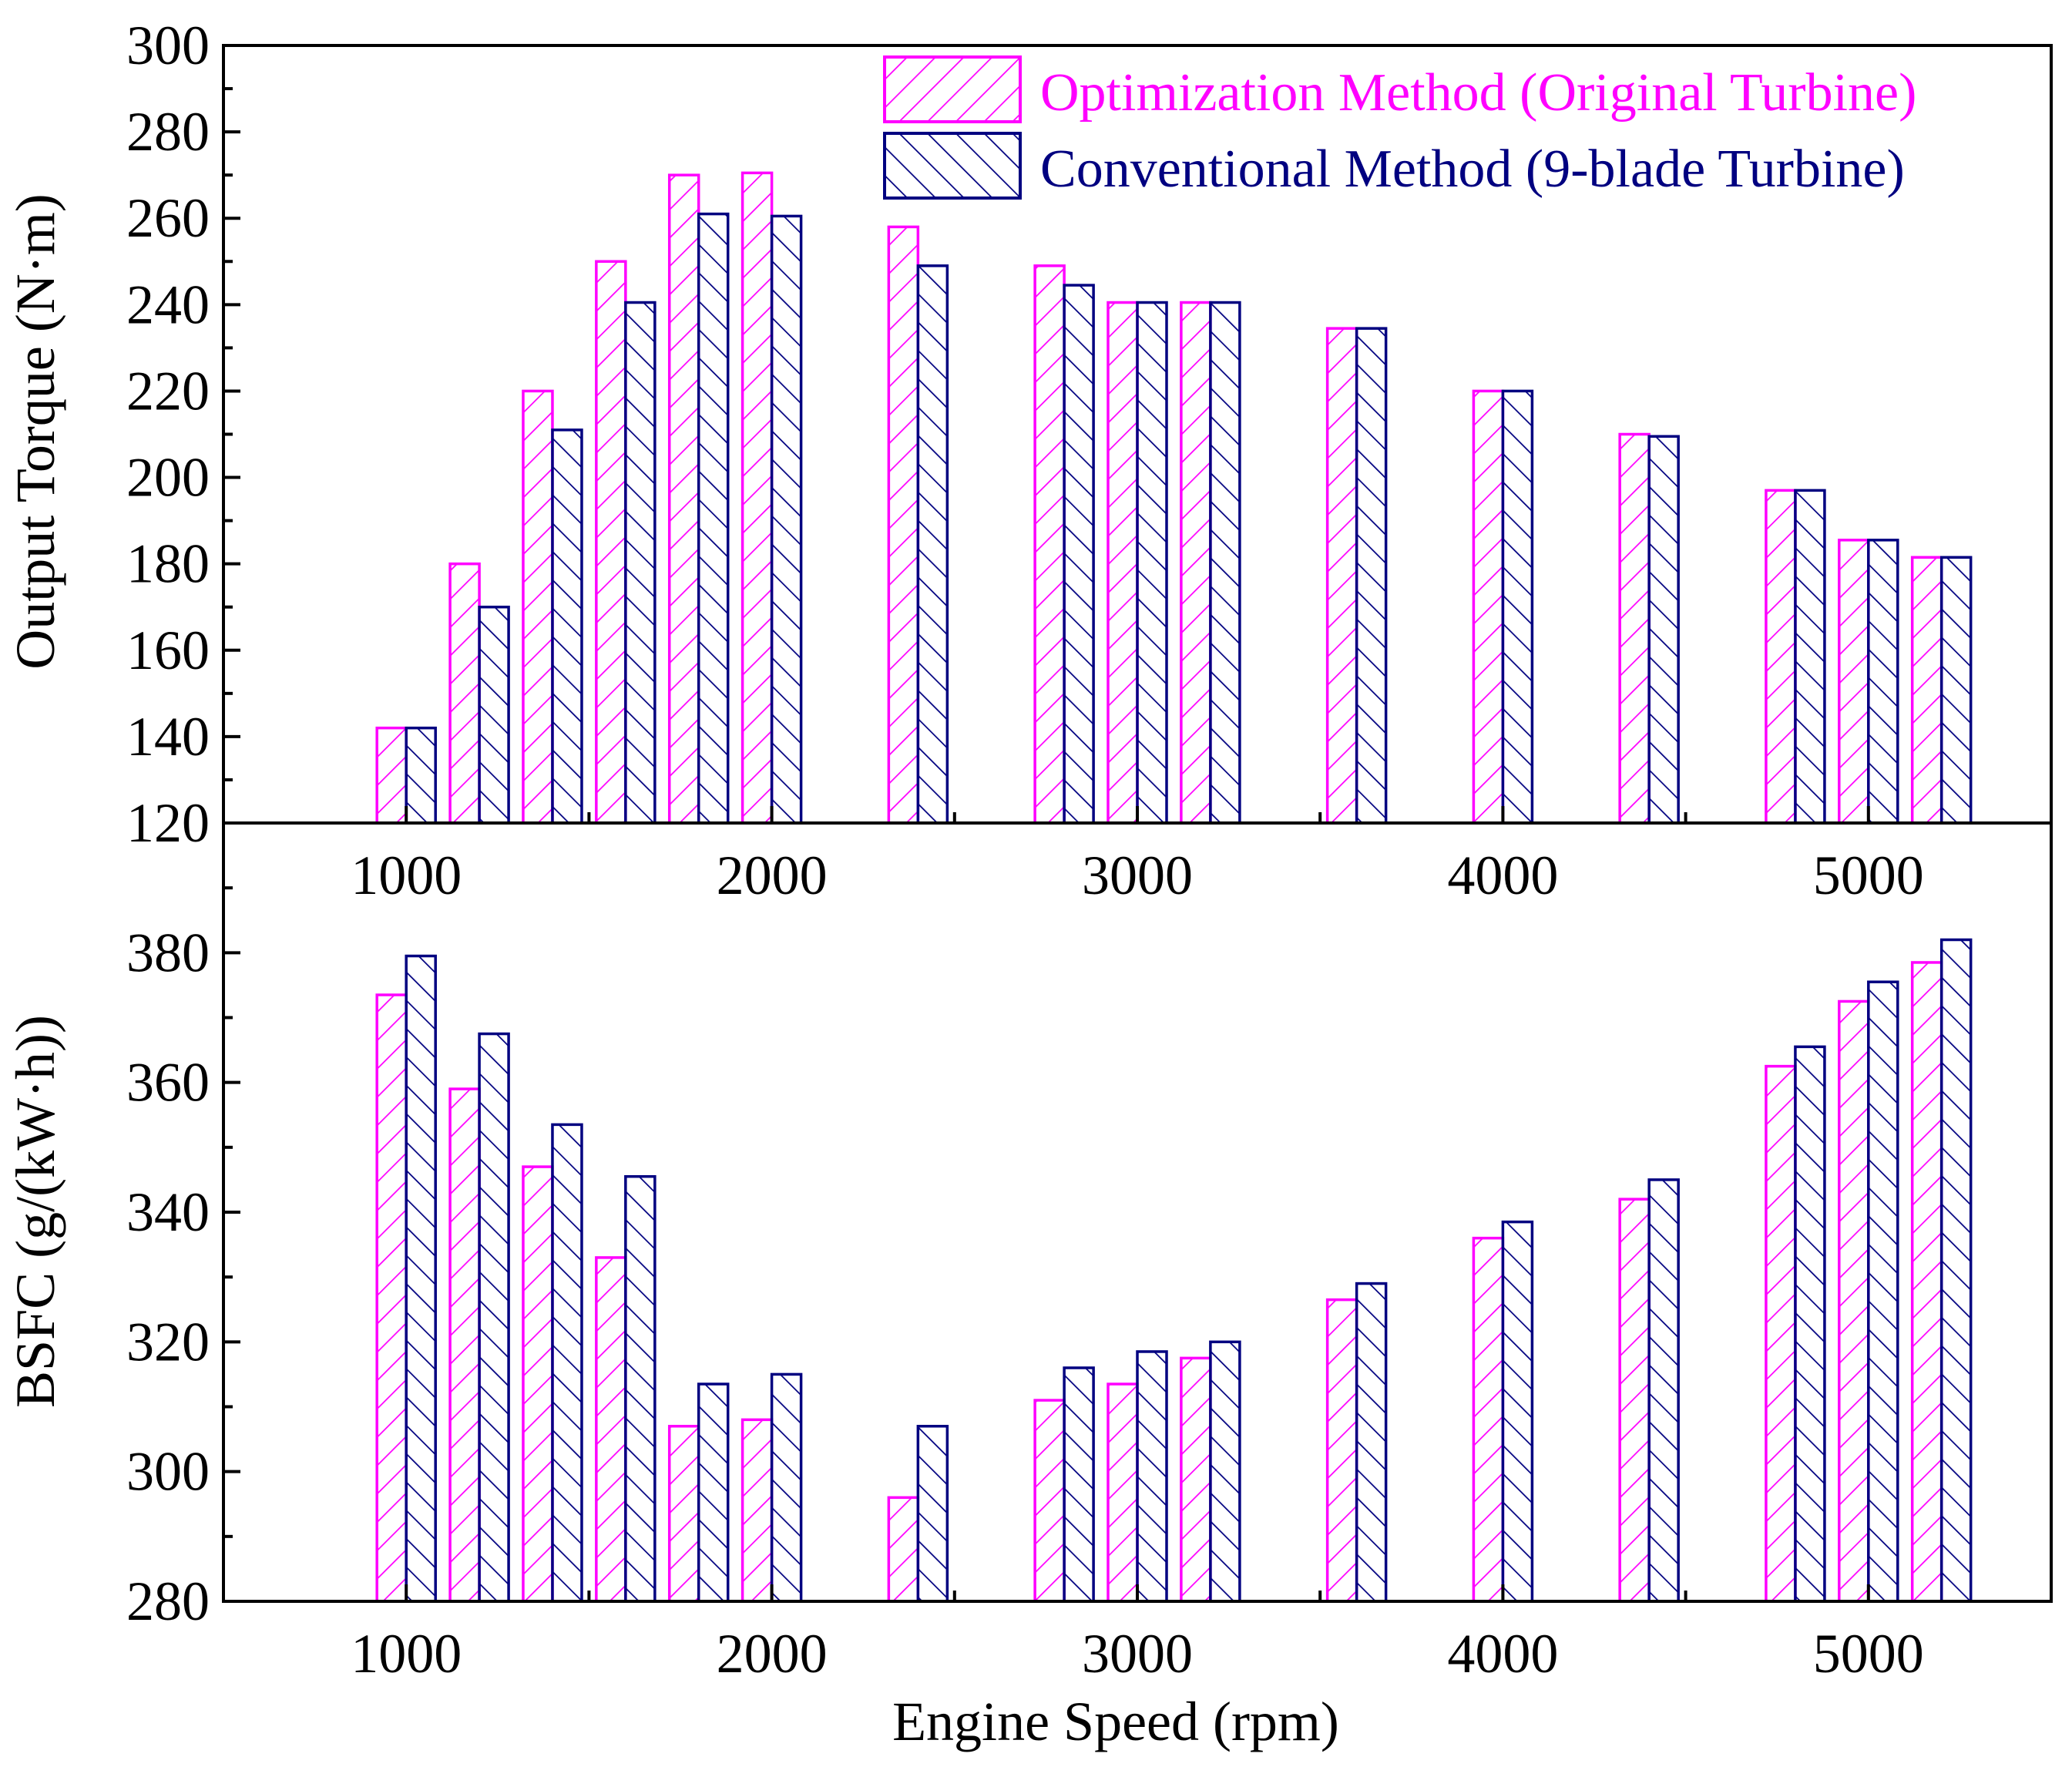 Image resolution: width=2072 pixels, height=1767 pixels. Describe the element at coordinates (406, 1654) in the screenshot. I see `bsfc-x-tick-label: 1000` at that location.